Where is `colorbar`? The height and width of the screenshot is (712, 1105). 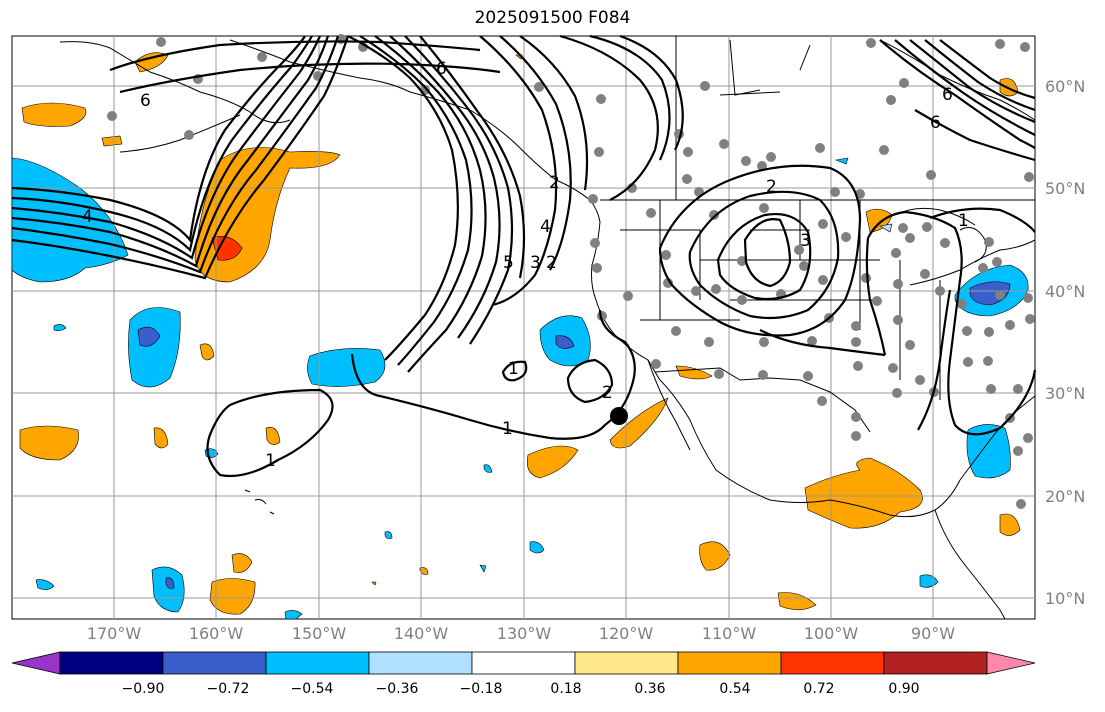
colorbar is located at coordinates (523, 663).